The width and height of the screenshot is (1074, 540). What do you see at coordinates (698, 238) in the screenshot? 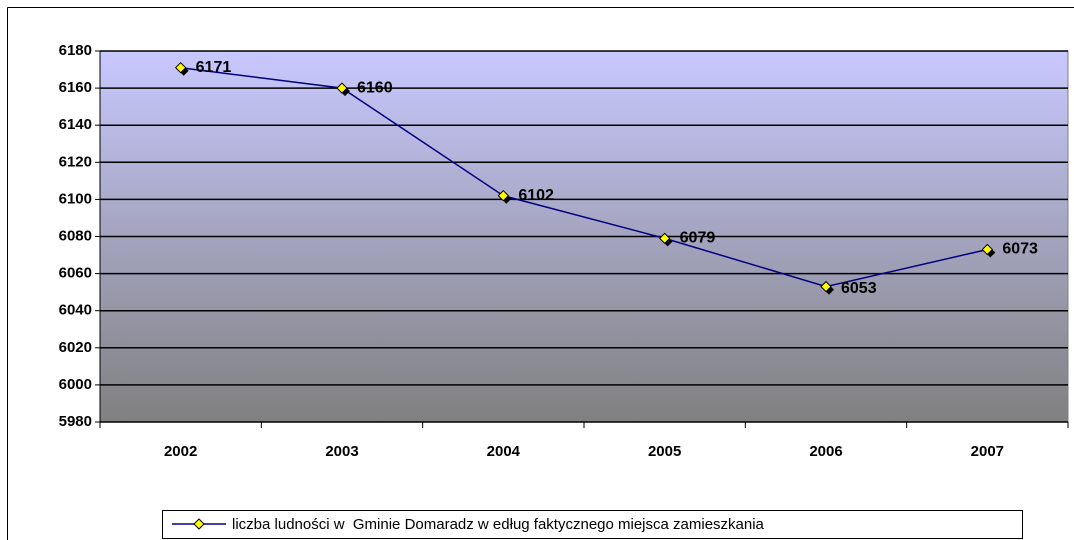
I see `data-label: 6079` at bounding box center [698, 238].